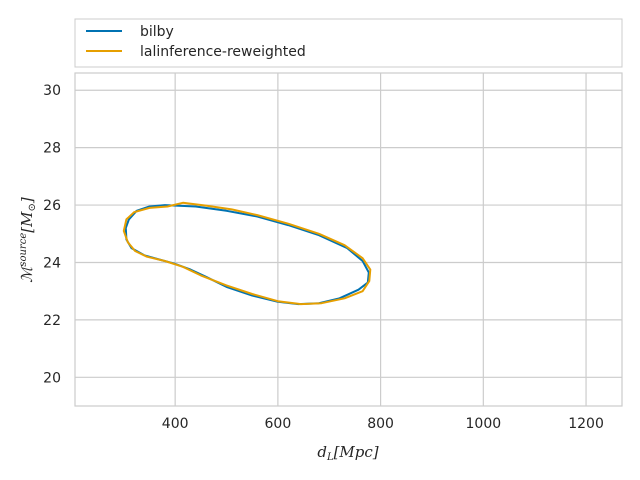 Image resolution: width=640 pixels, height=480 pixels. Describe the element at coordinates (52, 378) in the screenshot. I see `y-tick-label: 20` at that location.